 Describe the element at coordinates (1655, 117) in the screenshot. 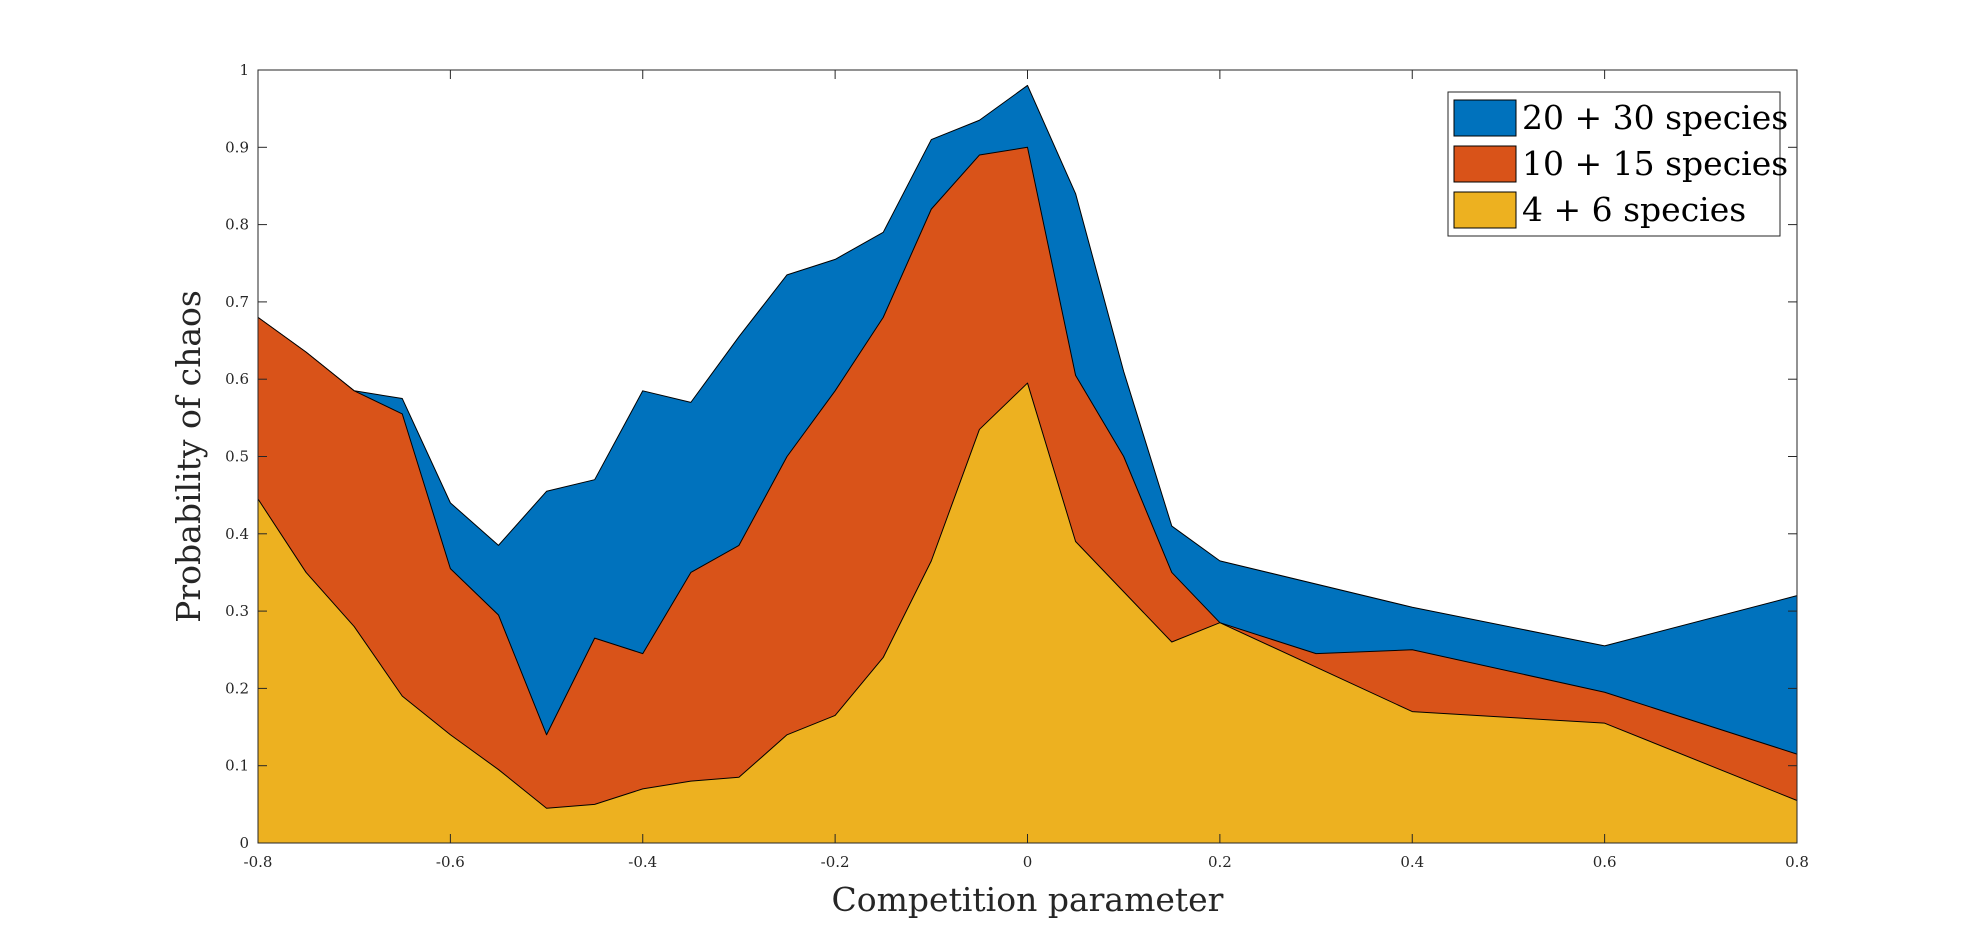

I see `legend-label-1: 20 + 30 species` at that location.